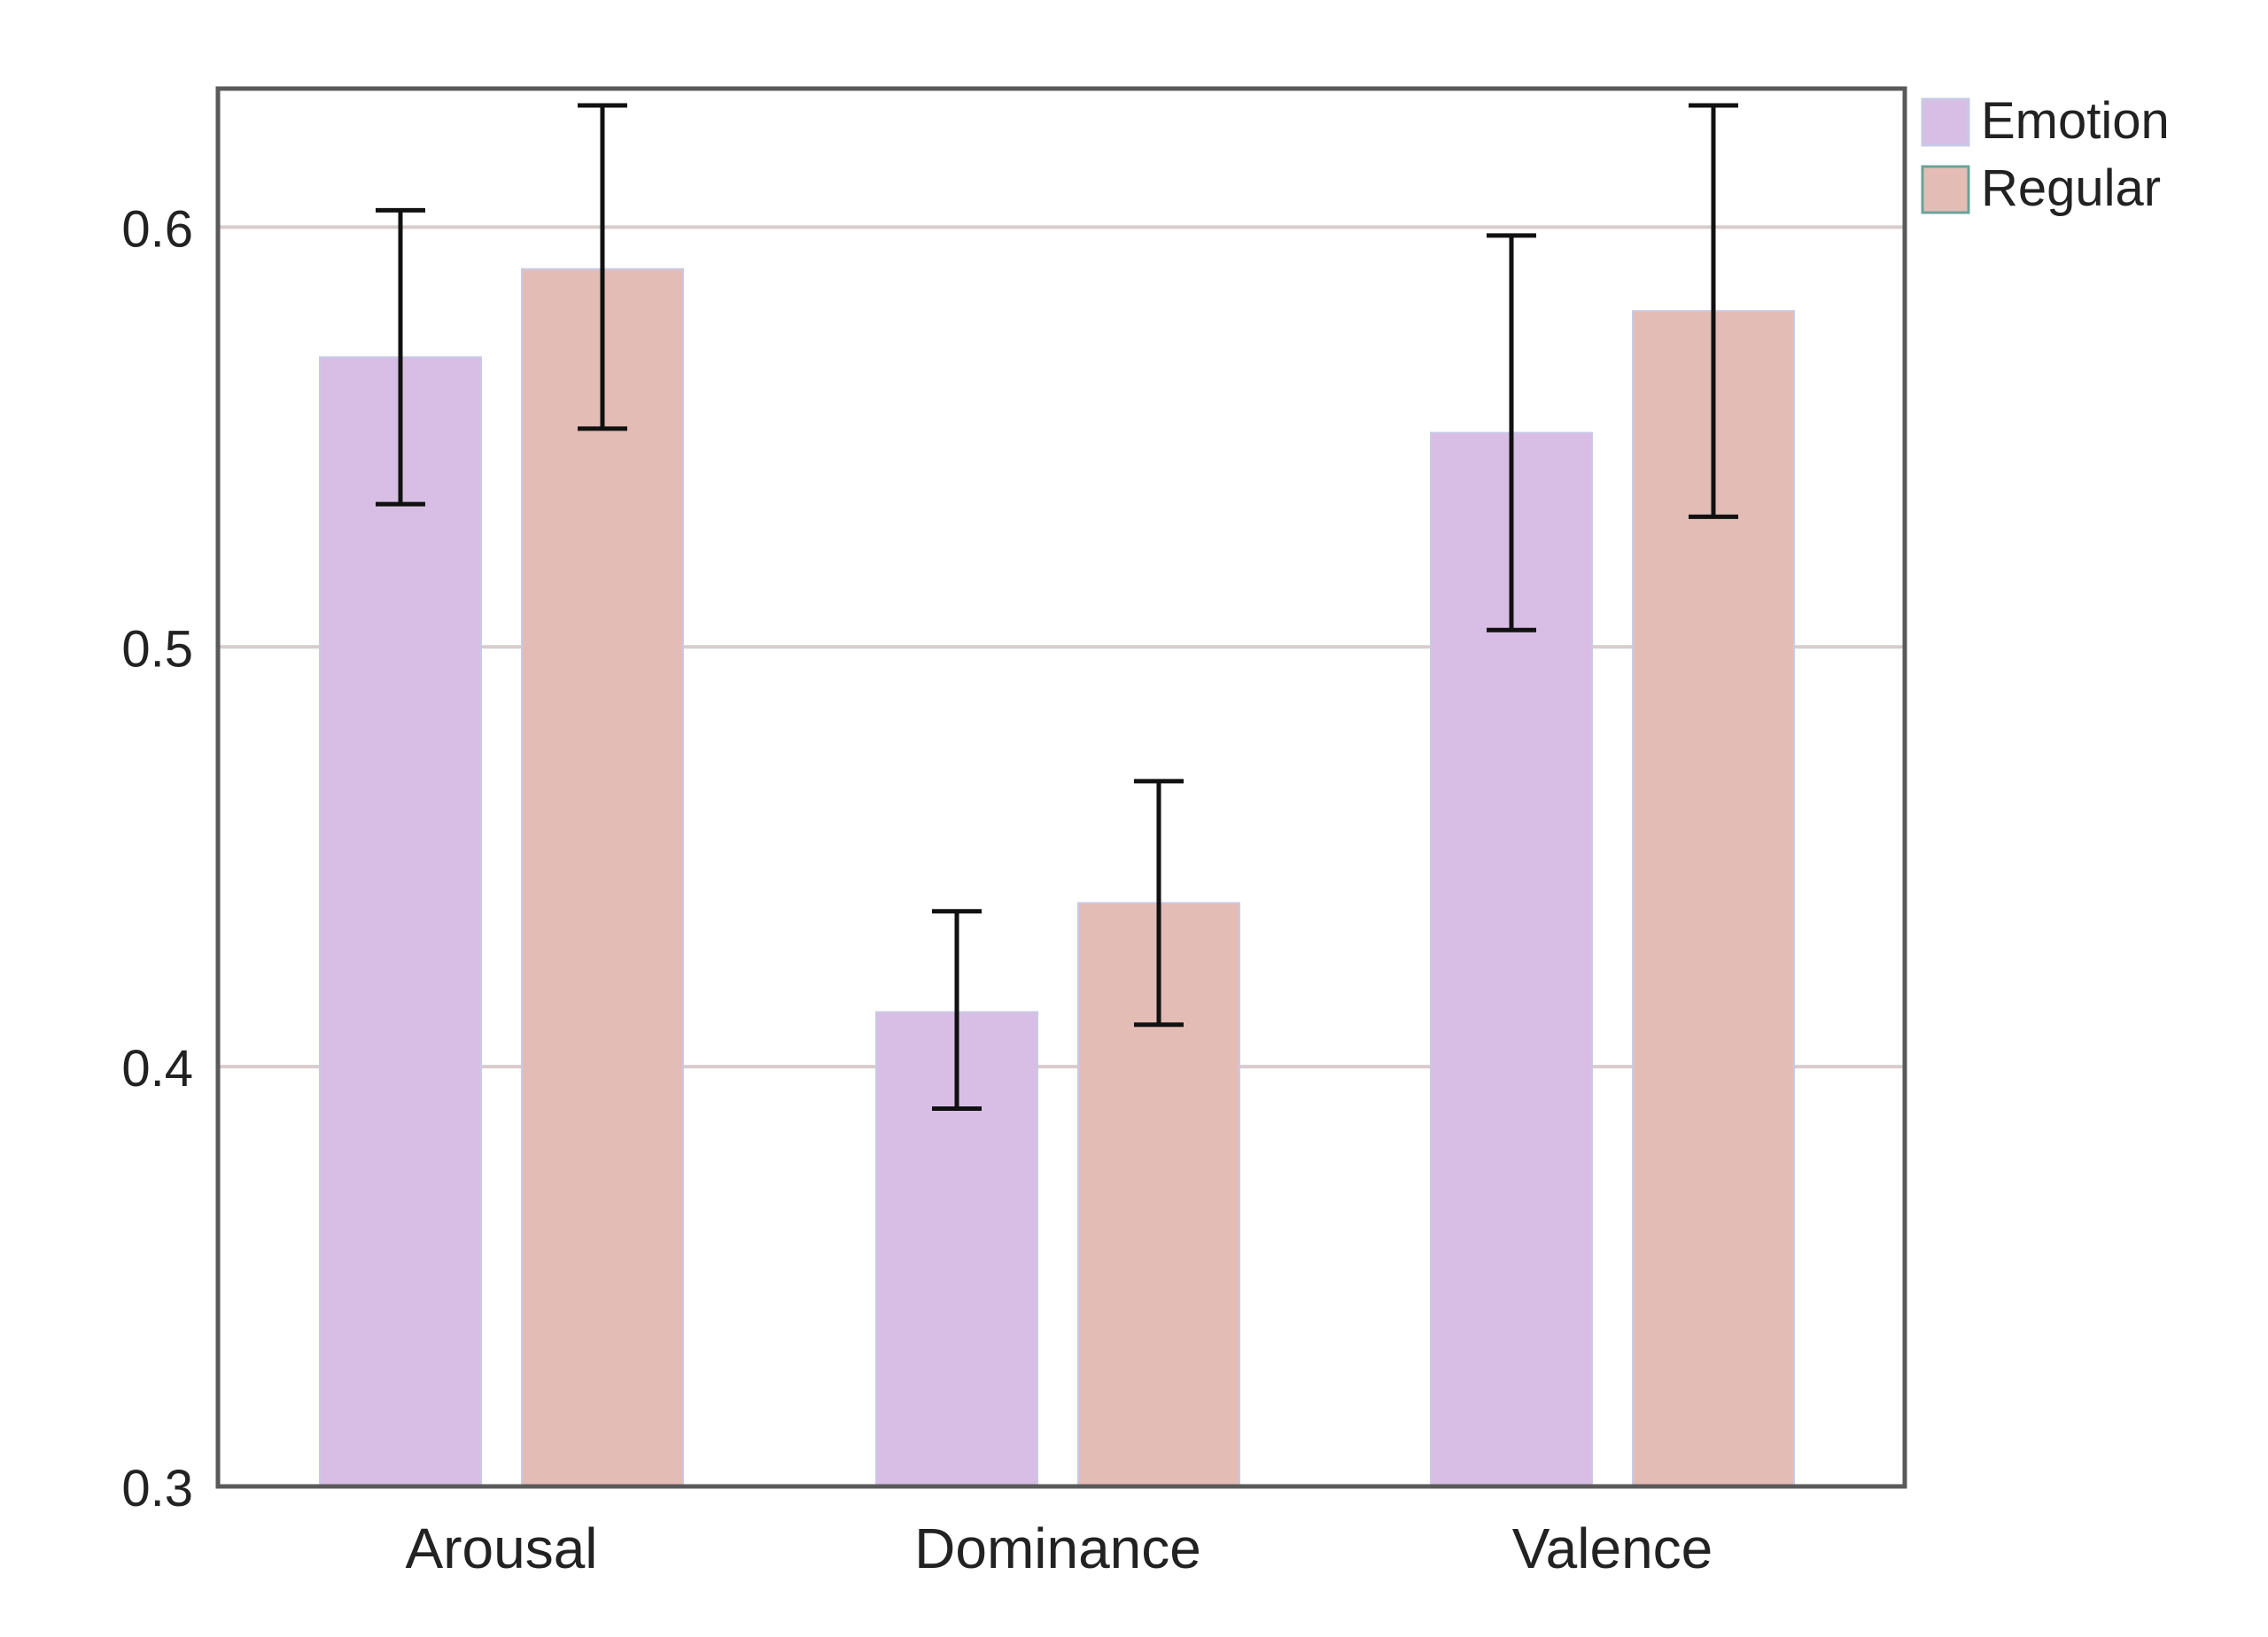 The image size is (2268, 1637). I want to click on error-bar-regular-valence, so click(1713, 311).